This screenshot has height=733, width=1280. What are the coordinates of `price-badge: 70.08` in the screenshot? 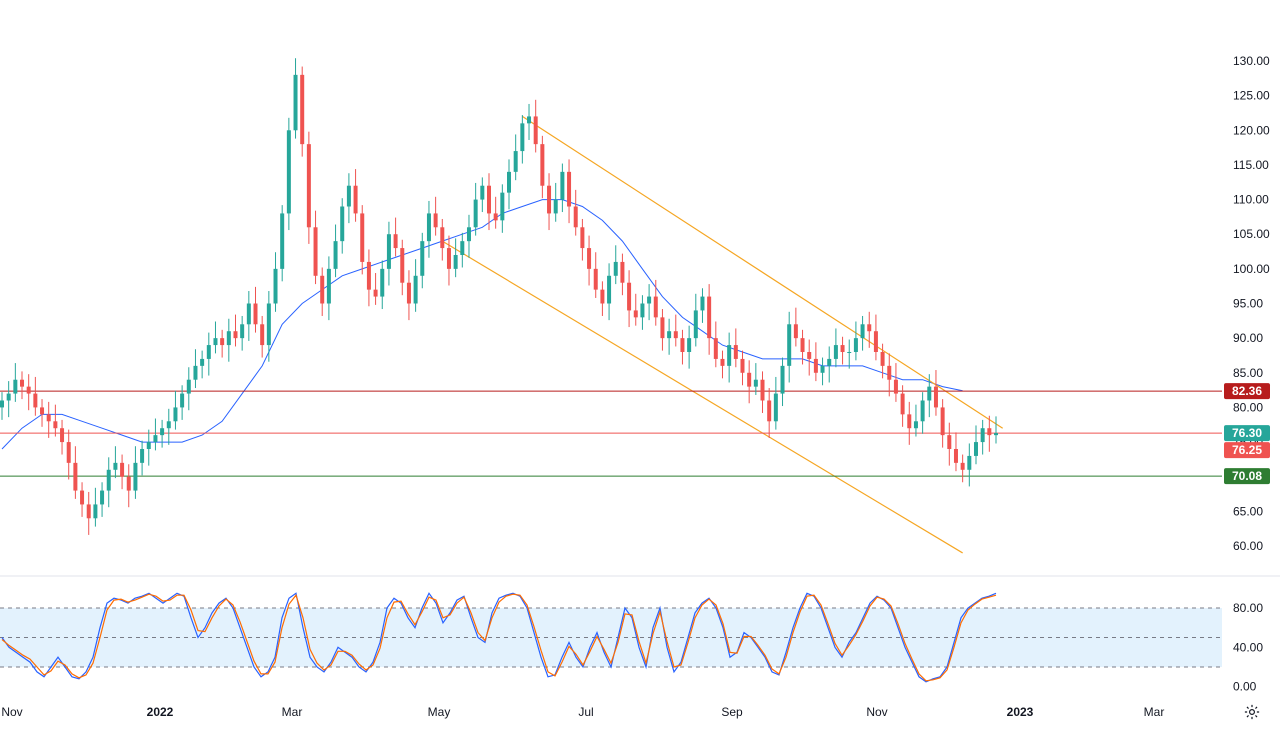 It's located at (1247, 476).